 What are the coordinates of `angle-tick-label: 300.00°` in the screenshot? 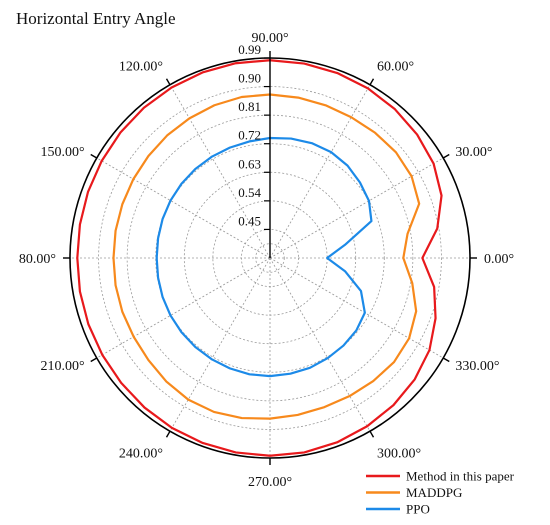 It's located at (399, 453).